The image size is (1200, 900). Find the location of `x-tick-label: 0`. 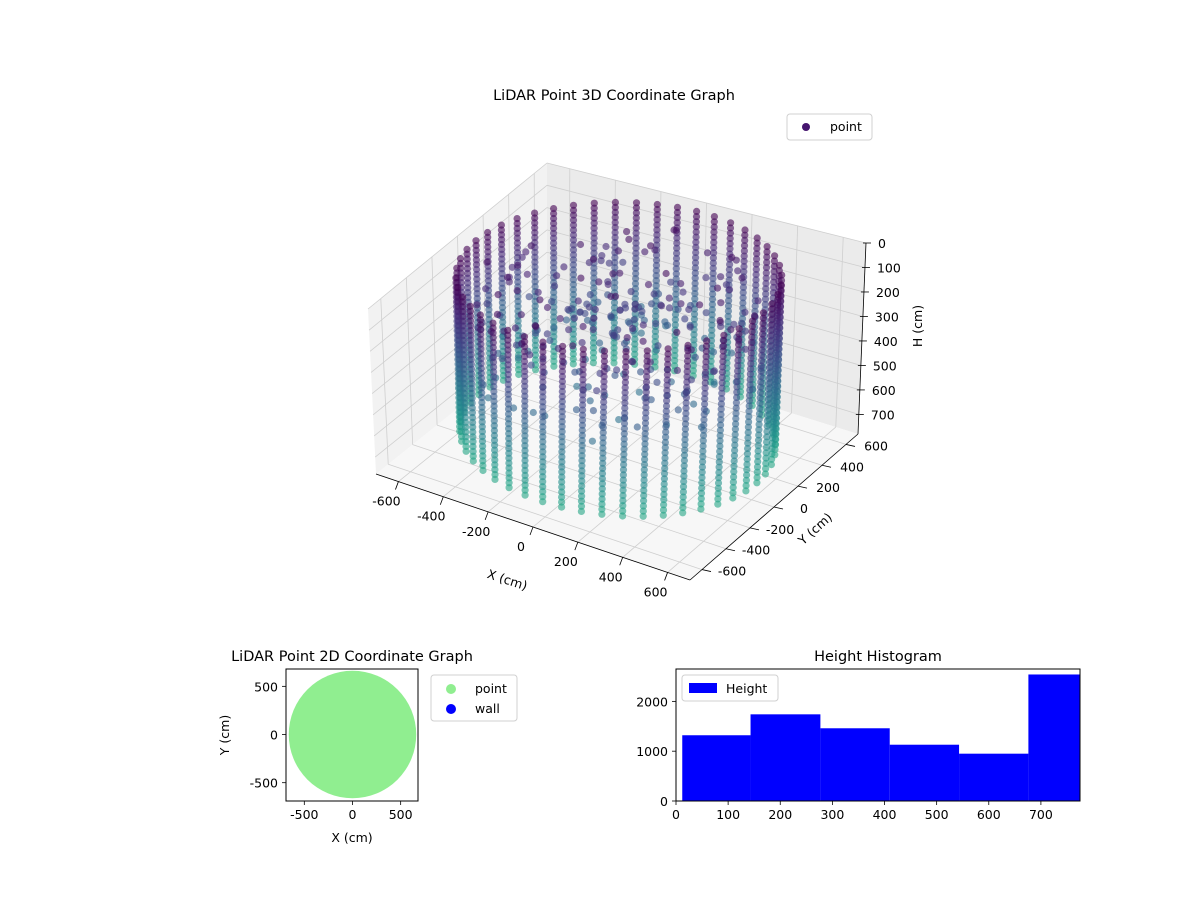

x-tick-label: 0 is located at coordinates (521, 546).